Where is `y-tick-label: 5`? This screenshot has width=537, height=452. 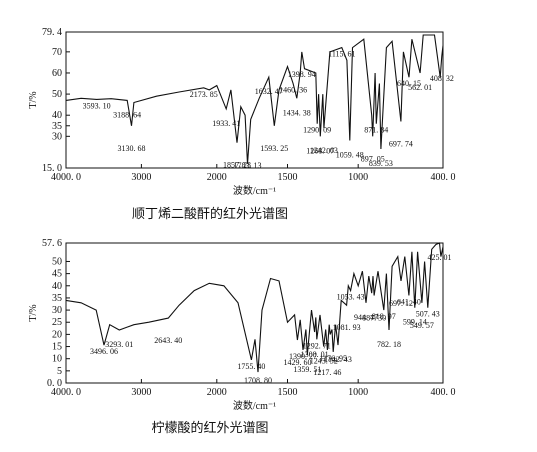
y-tick-label: 5 is located at coordinates (59, 371).